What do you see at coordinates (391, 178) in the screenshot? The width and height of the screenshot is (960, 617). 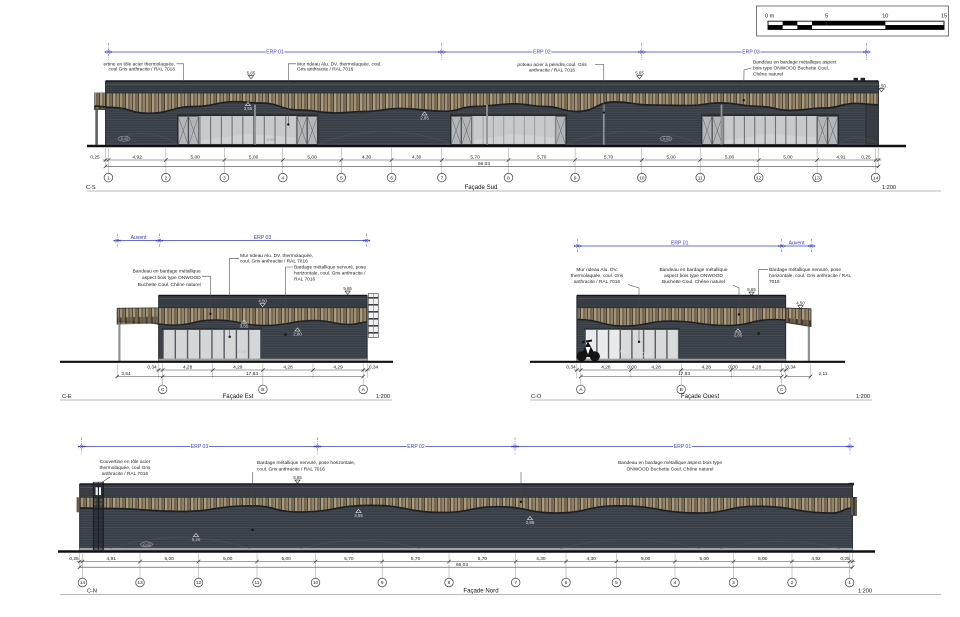 I see `svg-text: 6` at bounding box center [391, 178].